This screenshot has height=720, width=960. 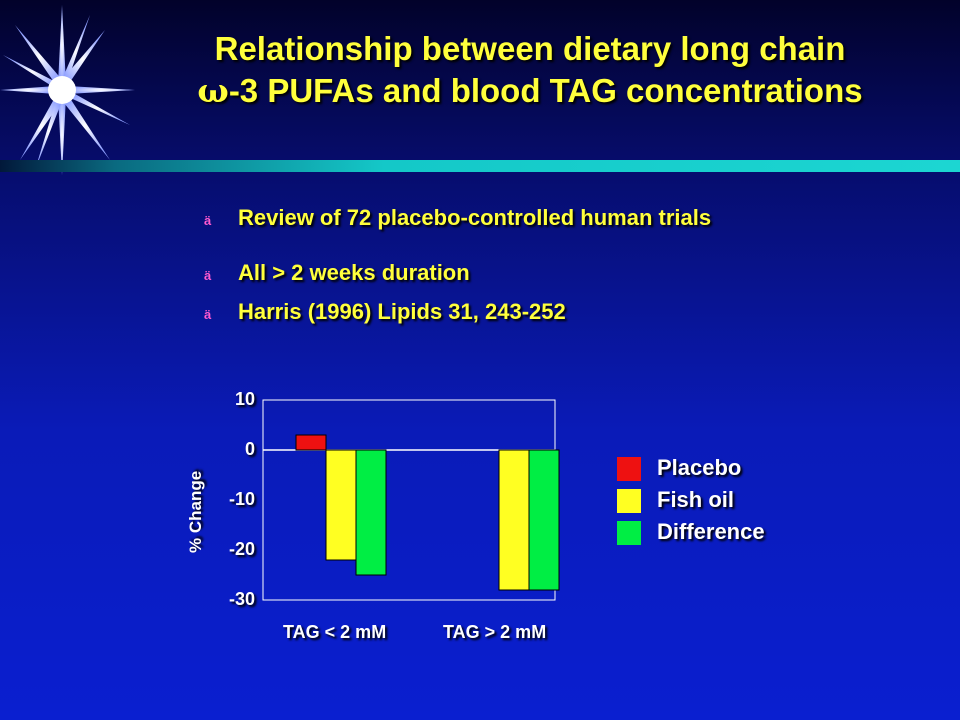 I want to click on starburst-decoration, so click(x=67, y=90).